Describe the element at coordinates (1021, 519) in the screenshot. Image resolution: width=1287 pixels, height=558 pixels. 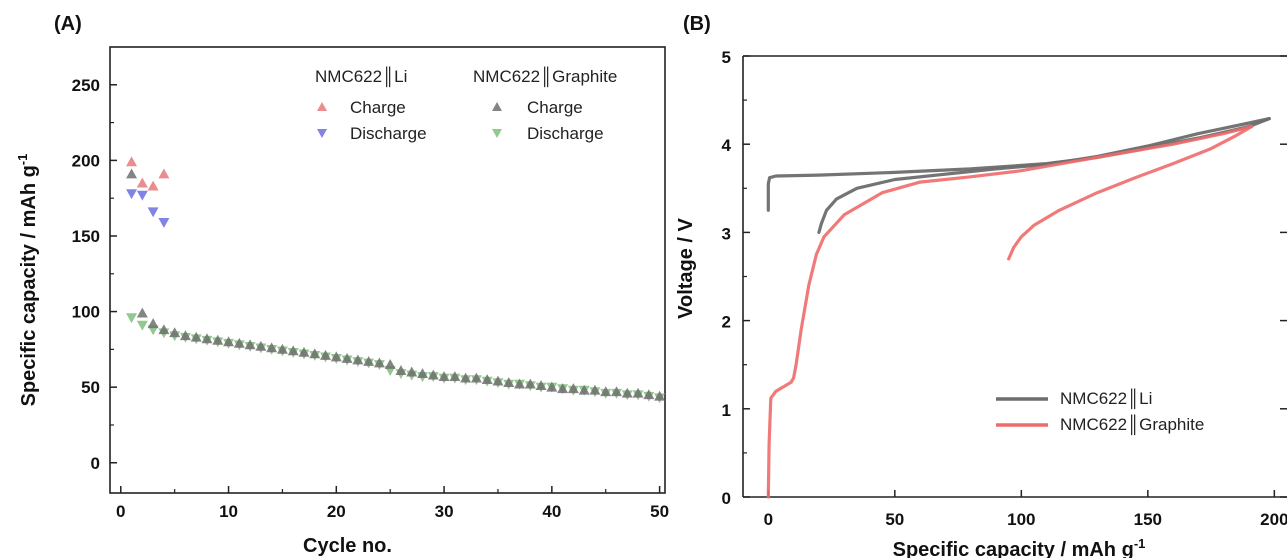
I see `x-tick-label-b: 100` at that location.